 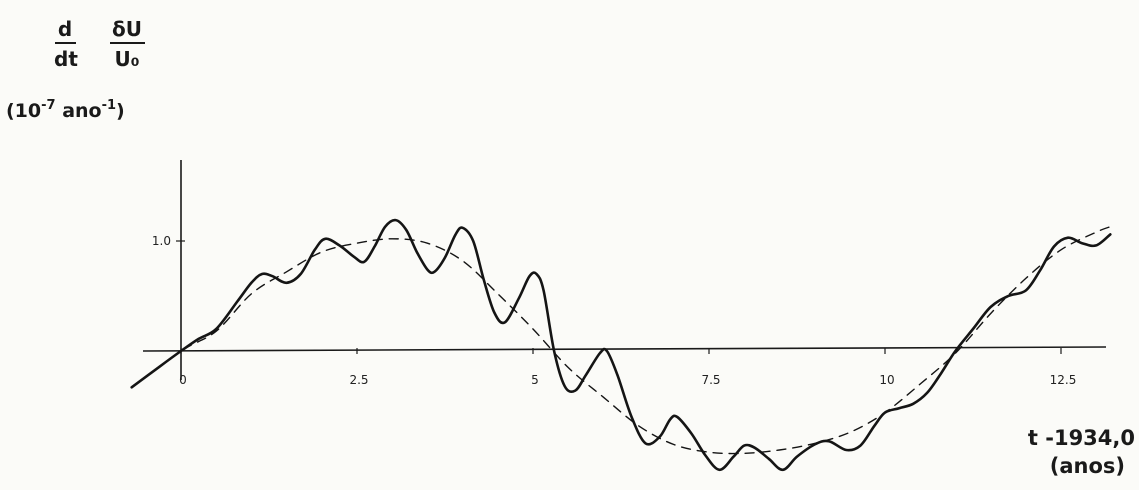 What do you see at coordinates (127, 59) in the screenshot?
I see `y-label-frac-den: U₀` at bounding box center [127, 59].